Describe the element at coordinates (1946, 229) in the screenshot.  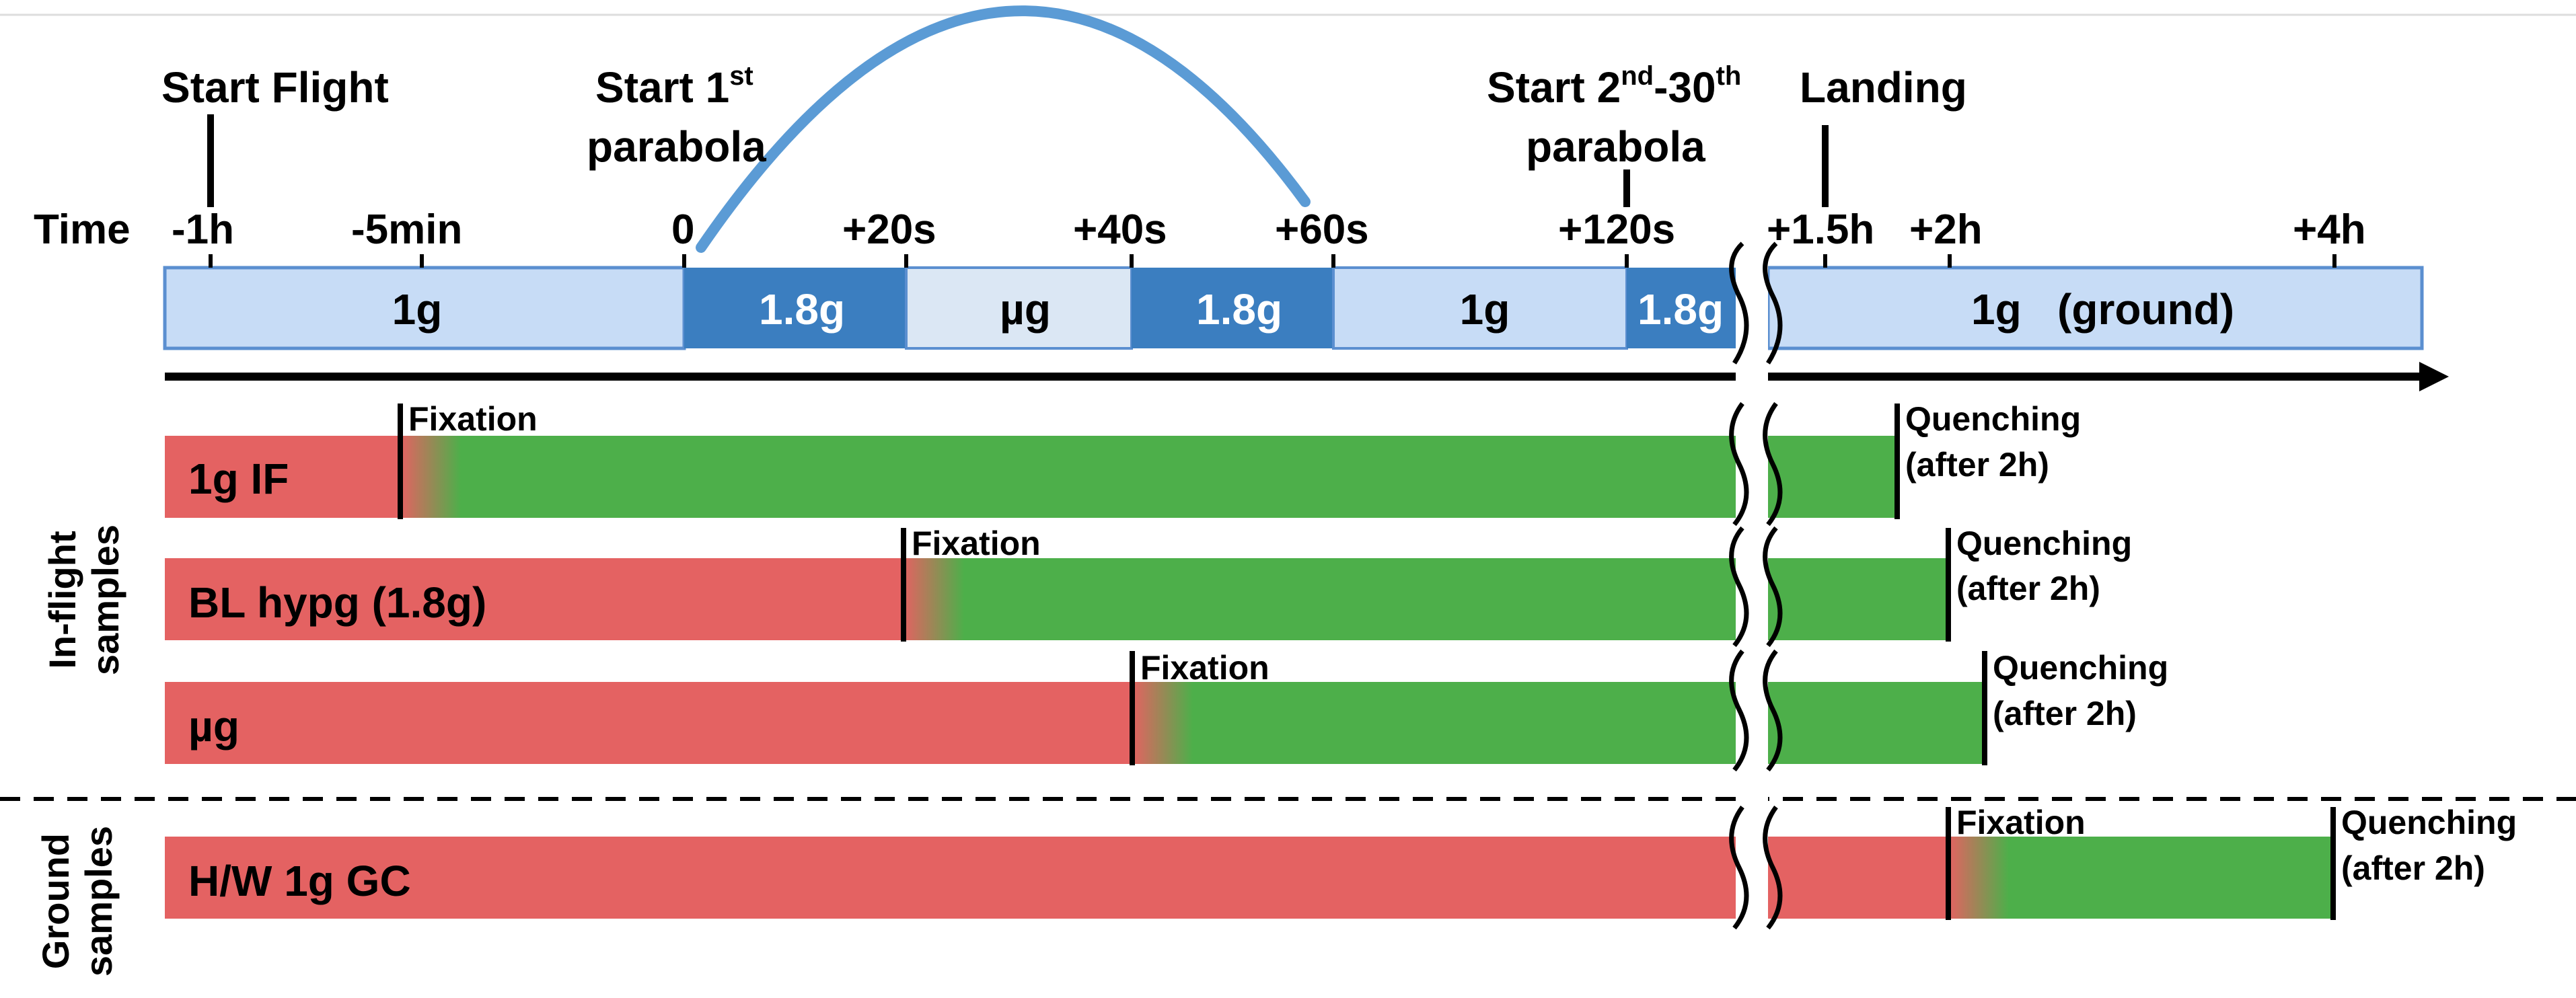
I see `tick-plus-2h: +2h` at that location.